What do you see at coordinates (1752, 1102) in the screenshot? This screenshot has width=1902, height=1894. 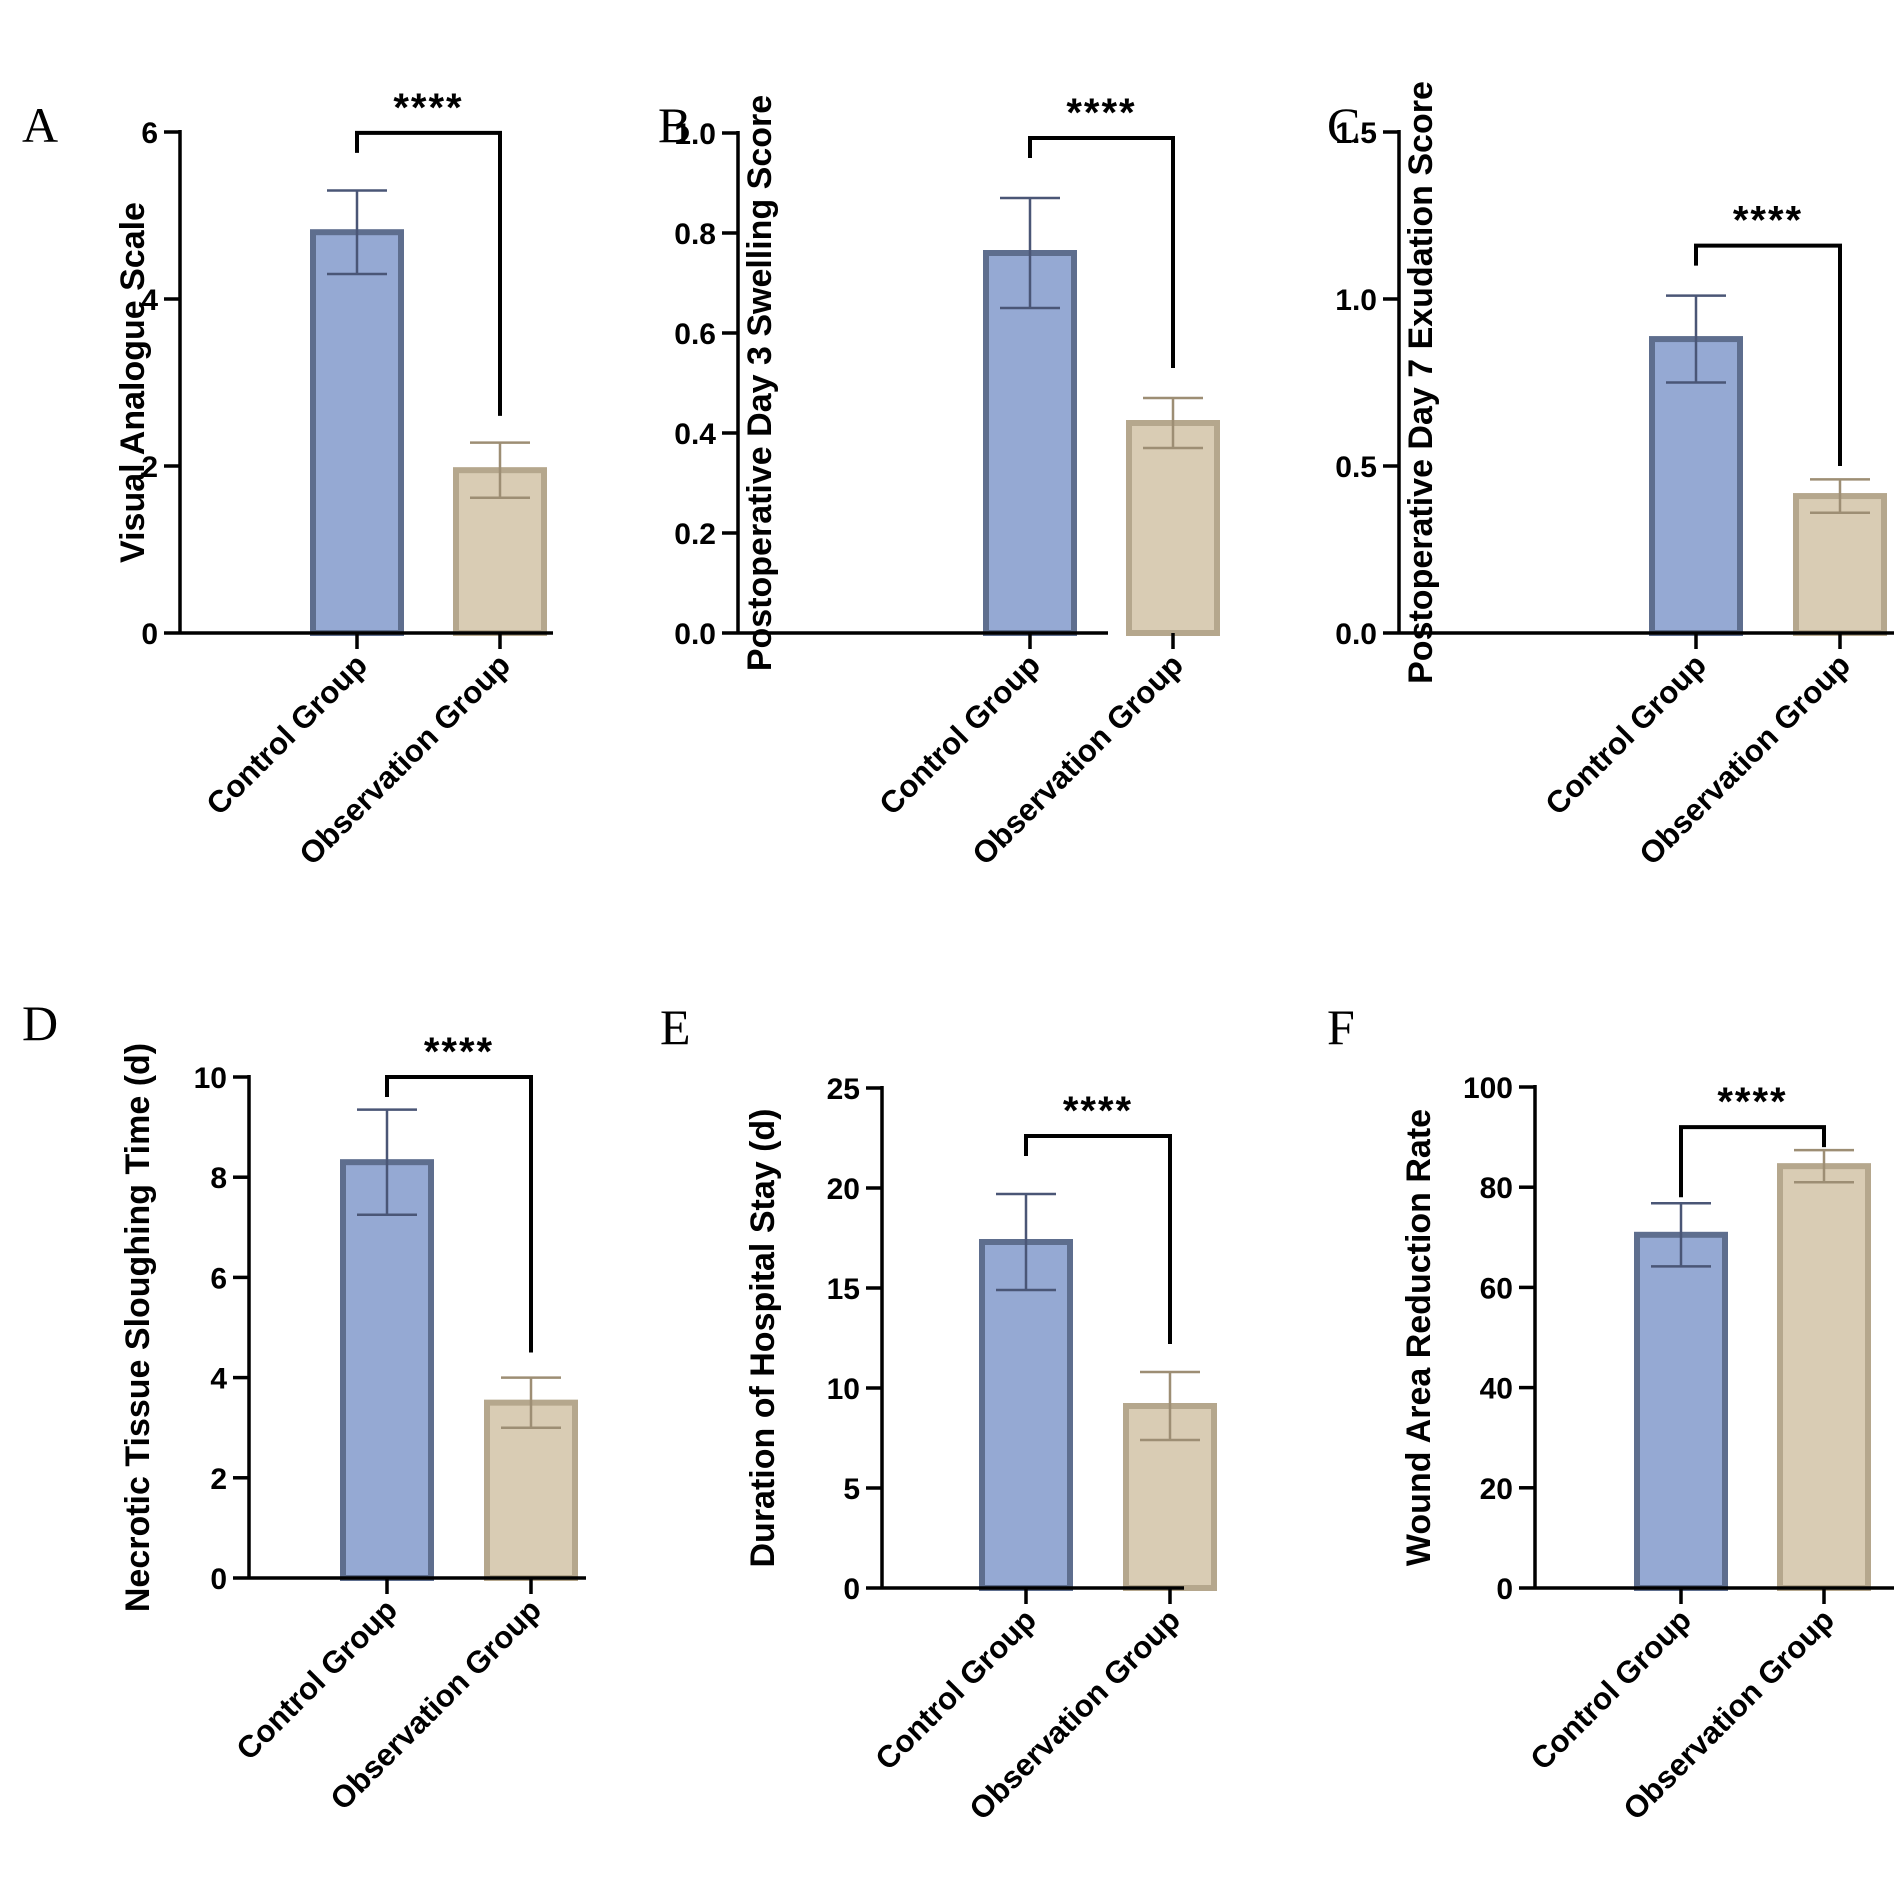 I see `panel-f-significance-label: ****` at bounding box center [1752, 1102].